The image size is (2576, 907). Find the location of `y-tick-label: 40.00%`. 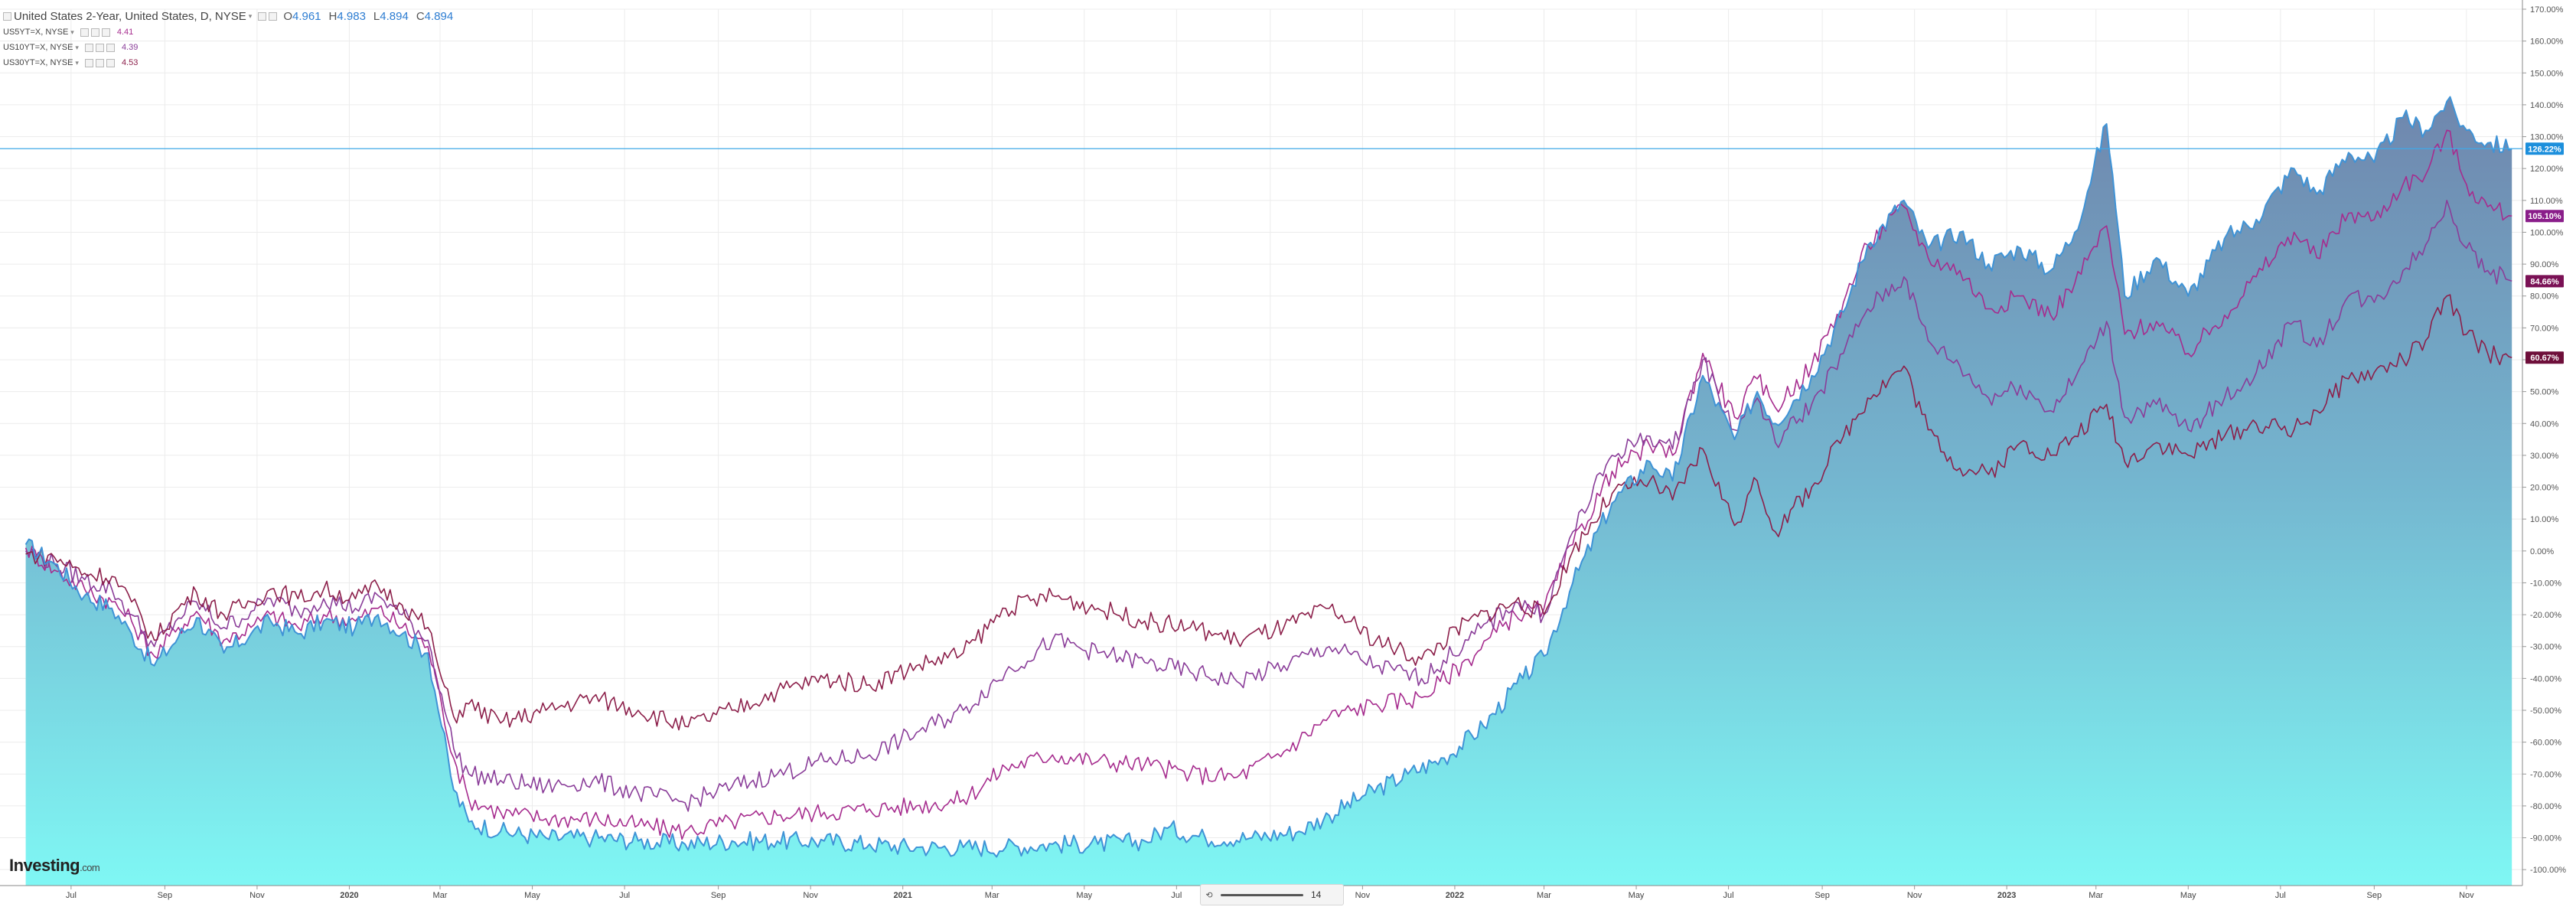

y-tick-label: 40.00% is located at coordinates (2544, 424).